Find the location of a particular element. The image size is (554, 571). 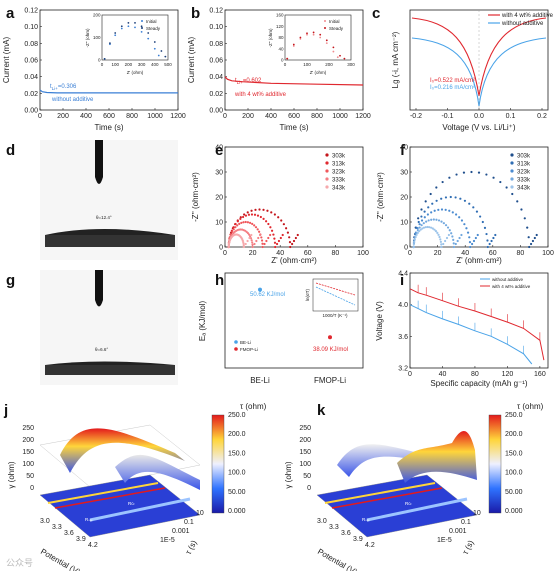

ea-label-be: 50.62 KJ/mol is located at coordinates (267, 295).